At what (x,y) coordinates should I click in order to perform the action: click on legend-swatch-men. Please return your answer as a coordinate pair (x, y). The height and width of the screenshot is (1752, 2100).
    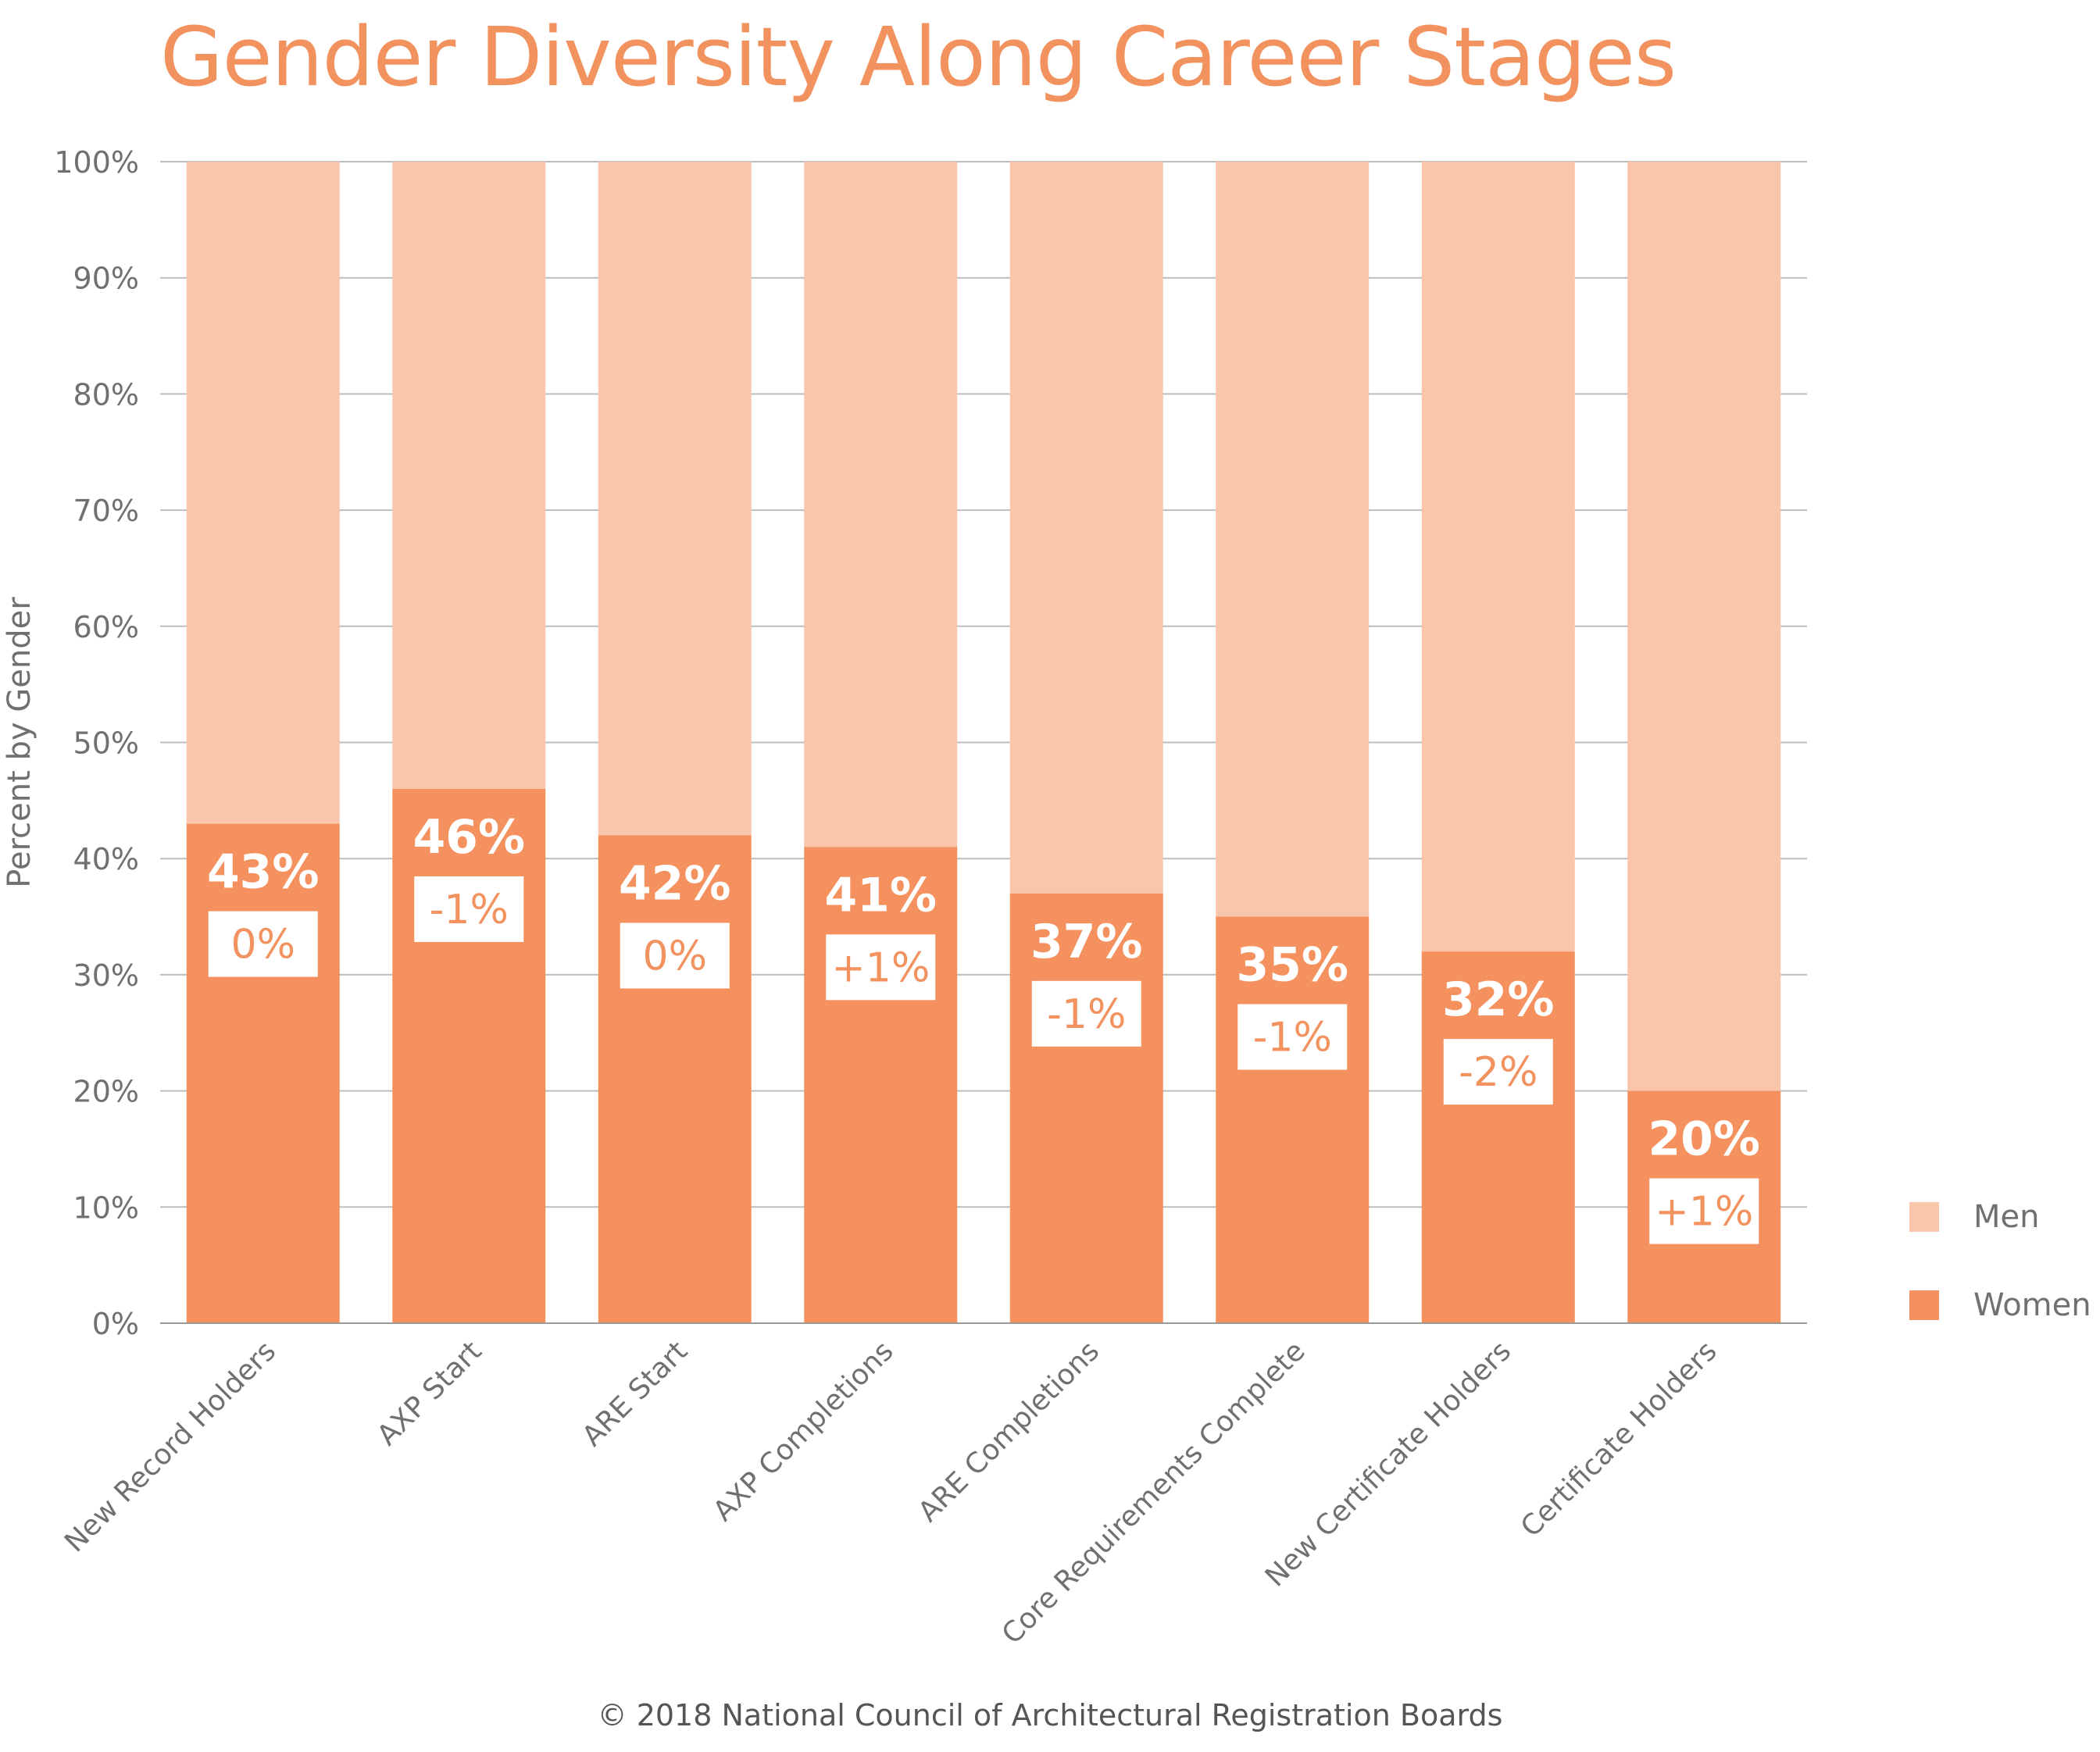
    Looking at the image, I should click on (1924, 1217).